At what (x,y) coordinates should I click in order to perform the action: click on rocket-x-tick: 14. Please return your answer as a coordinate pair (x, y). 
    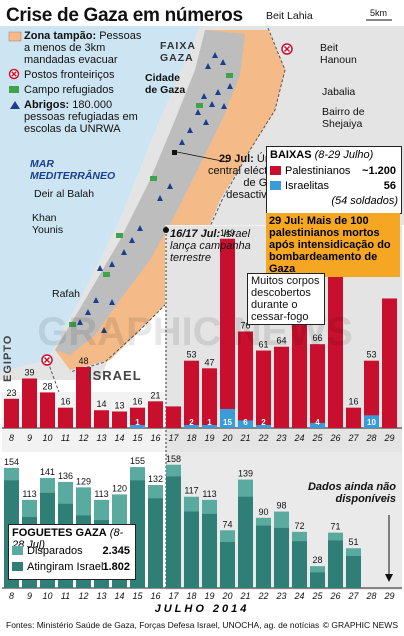
    Looking at the image, I should click on (119, 596).